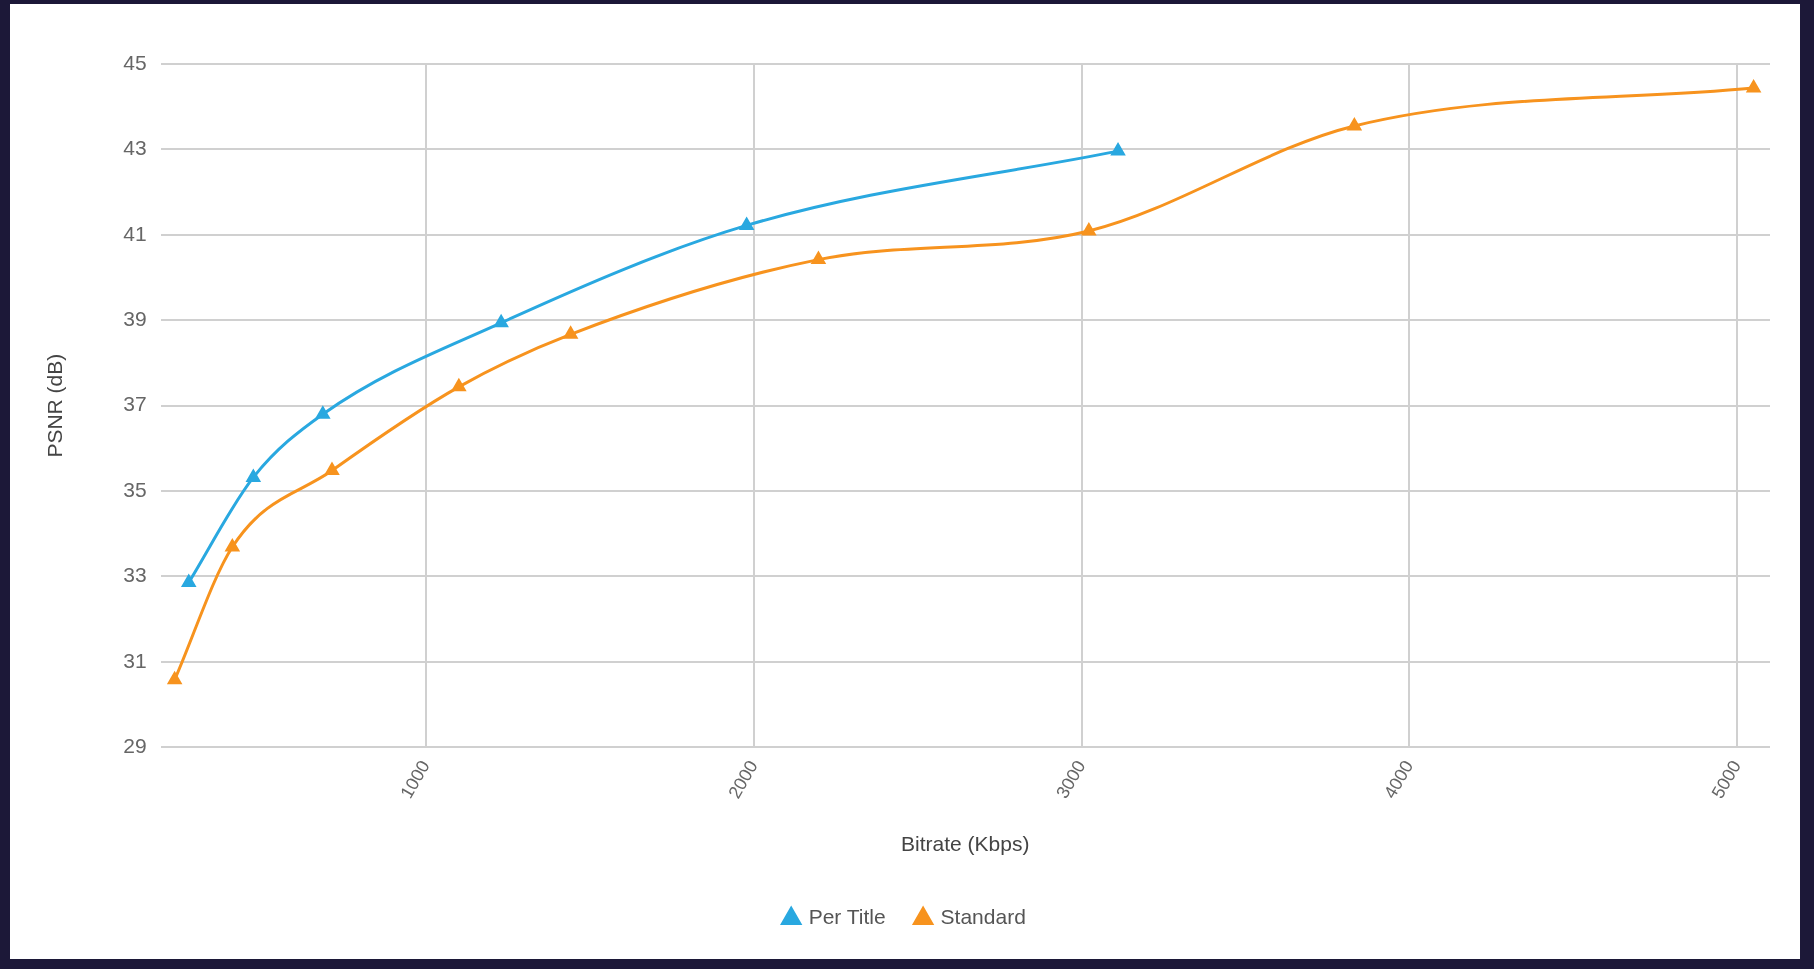 The height and width of the screenshot is (970, 1814). I want to click on legend-label: Standard, so click(983, 917).